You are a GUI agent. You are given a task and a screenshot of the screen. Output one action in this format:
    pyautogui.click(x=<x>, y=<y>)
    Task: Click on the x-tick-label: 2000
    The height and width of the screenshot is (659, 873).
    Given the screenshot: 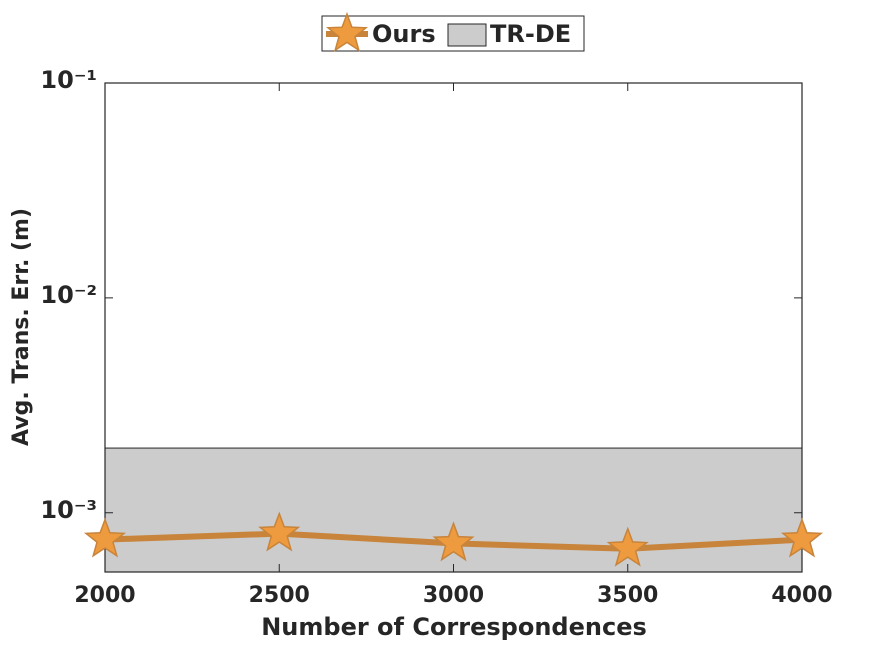 What is the action you would take?
    pyautogui.click(x=104, y=595)
    